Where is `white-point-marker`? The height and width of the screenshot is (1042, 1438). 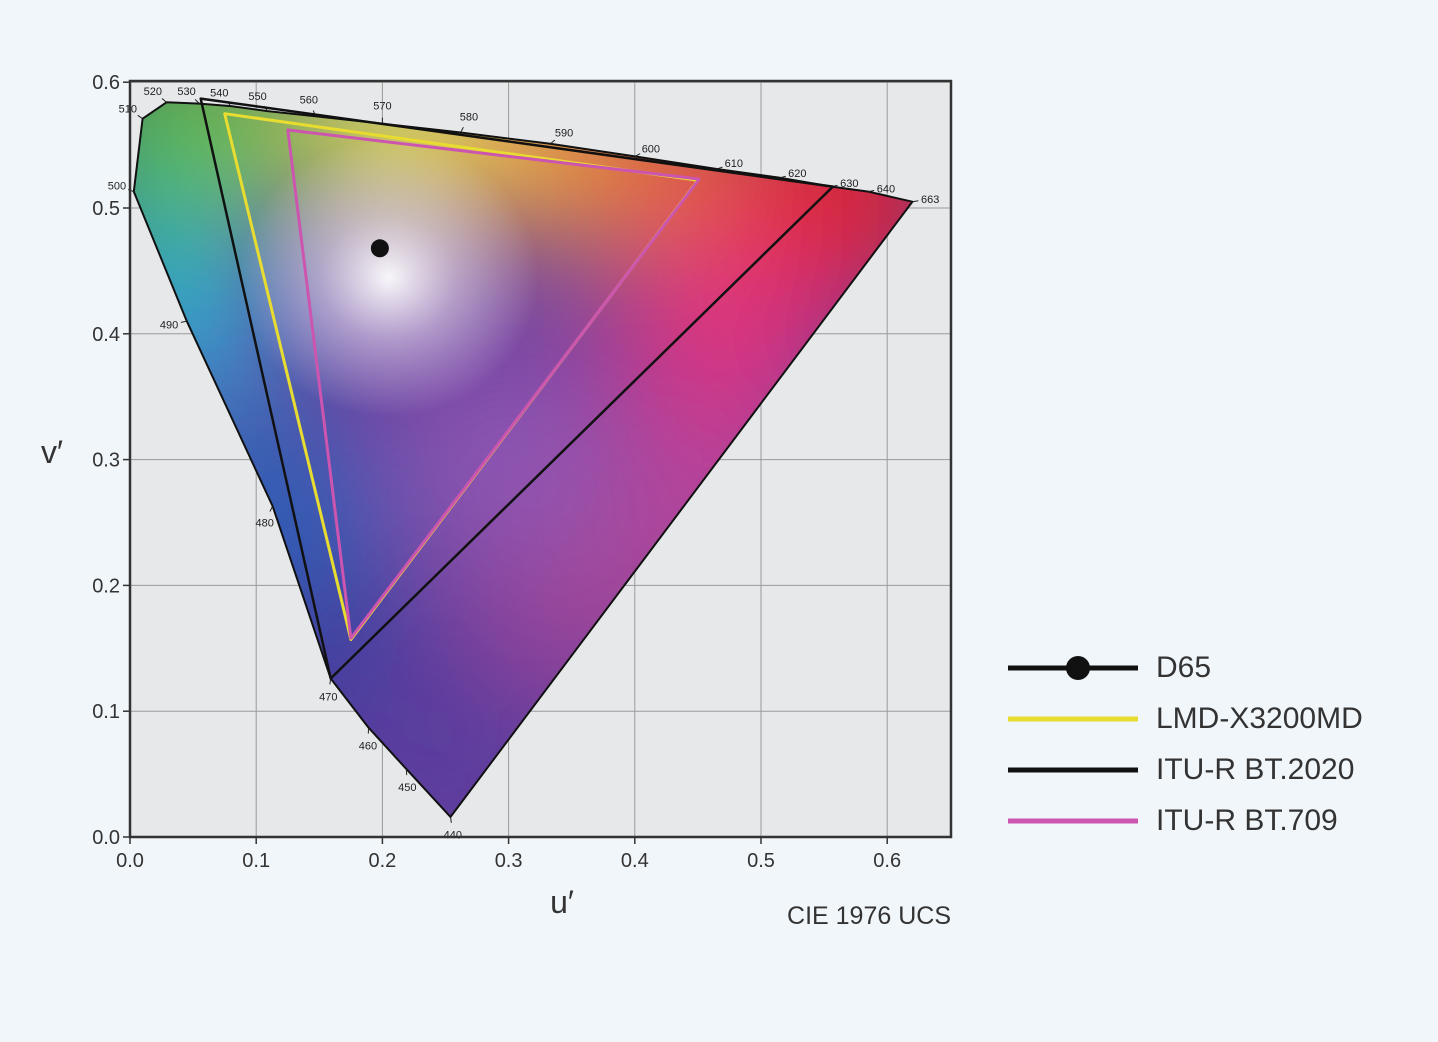
white-point-marker is located at coordinates (379, 248).